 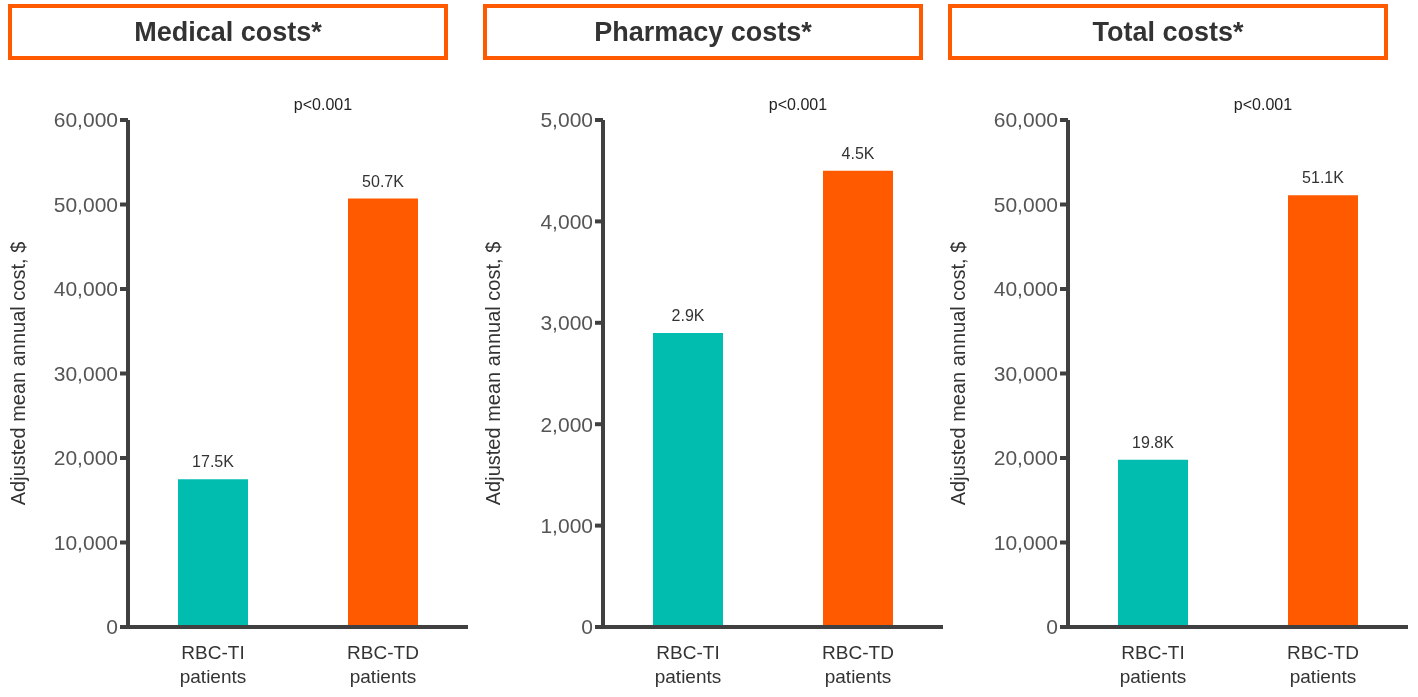 I want to click on data-label: 17.5K, so click(x=213, y=462).